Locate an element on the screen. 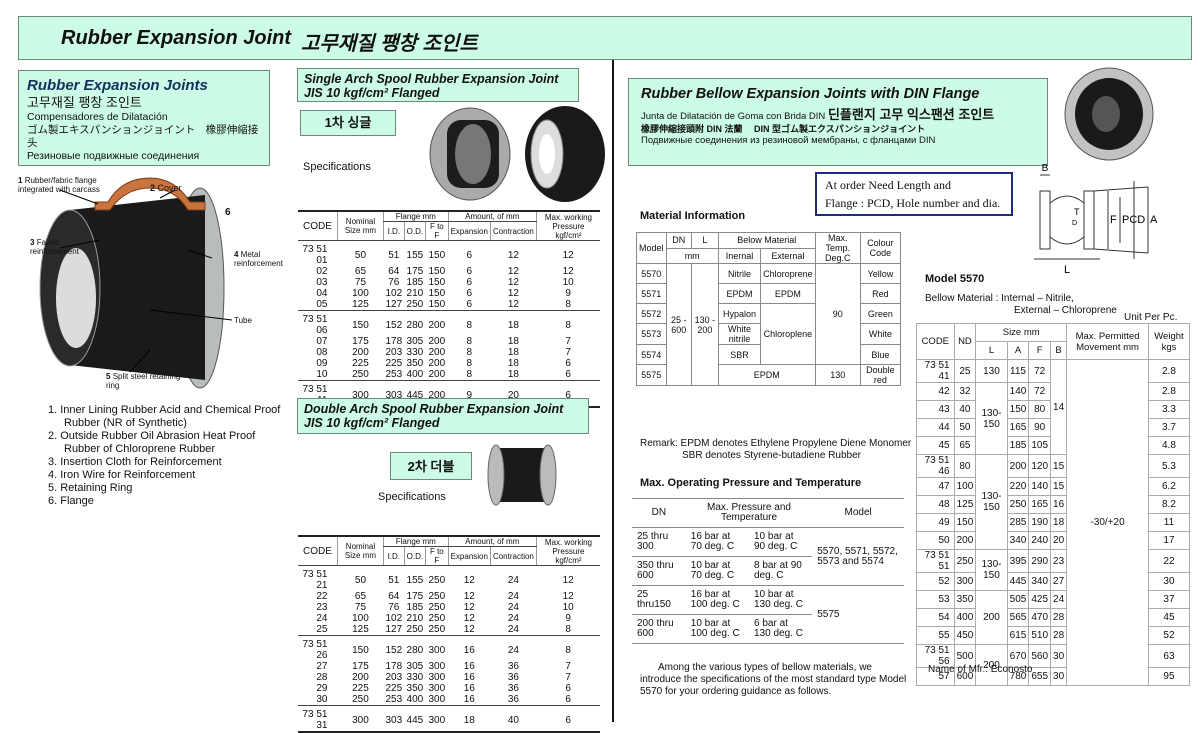  material-title: Material Information is located at coordinates (693, 216).